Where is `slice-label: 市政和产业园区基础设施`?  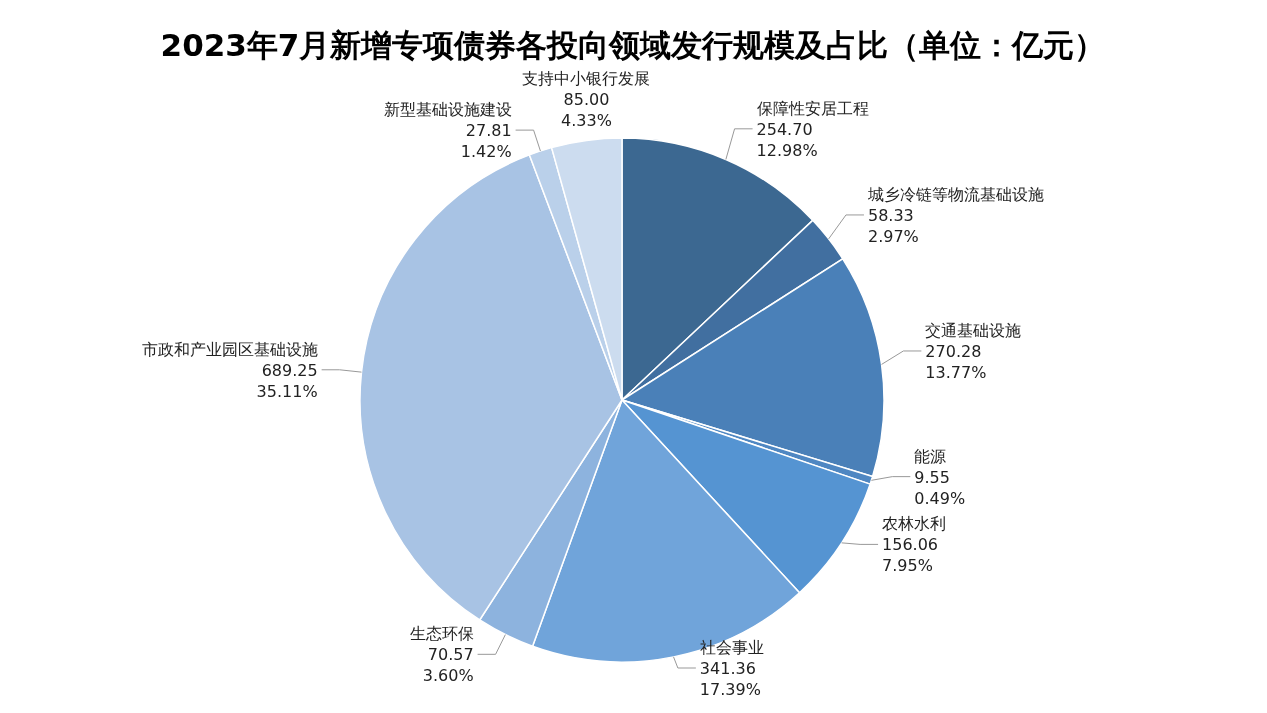 slice-label: 市政和产业园区基础设施 is located at coordinates (229, 349).